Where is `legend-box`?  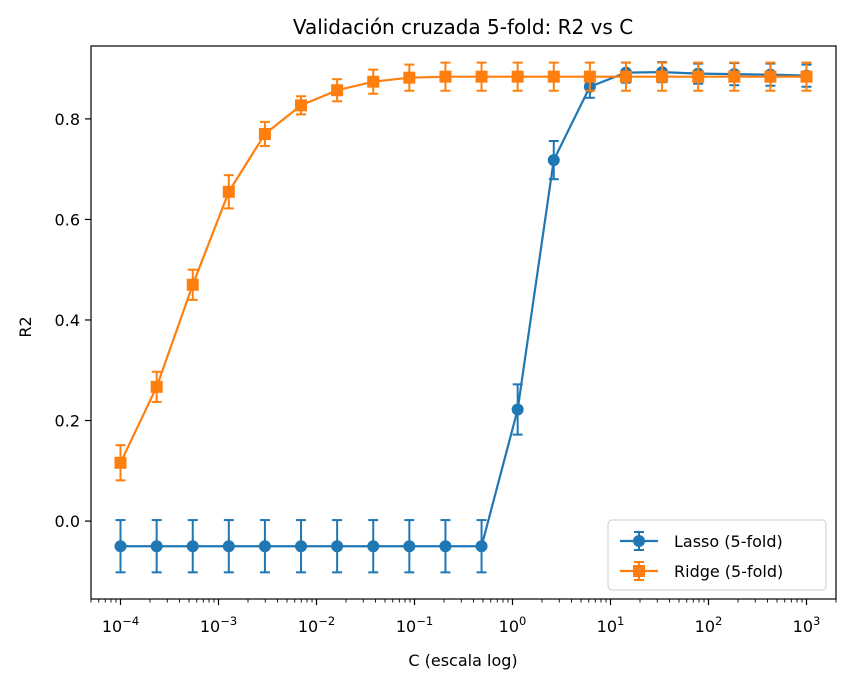
legend-box is located at coordinates (717, 555).